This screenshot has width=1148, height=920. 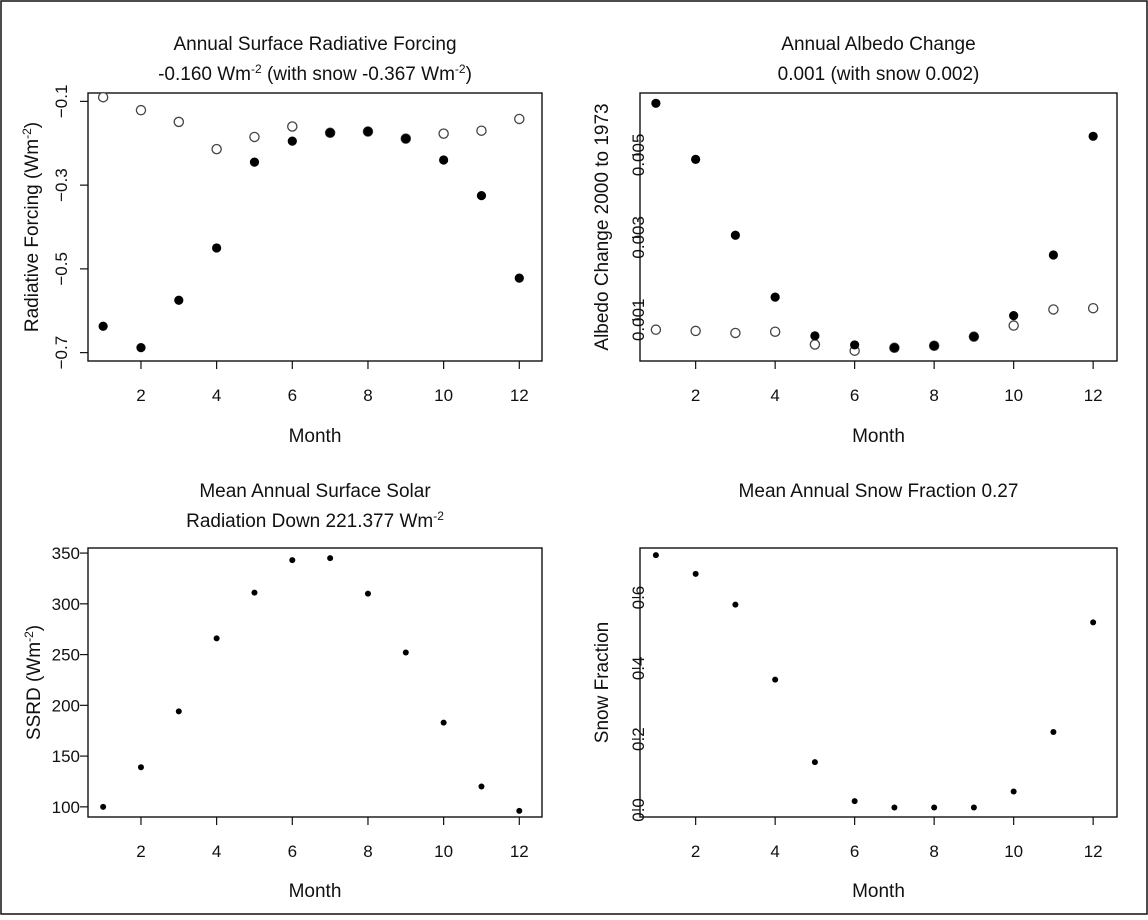 I want to click on y-axis-title-segment: ), so click(x=34, y=628).